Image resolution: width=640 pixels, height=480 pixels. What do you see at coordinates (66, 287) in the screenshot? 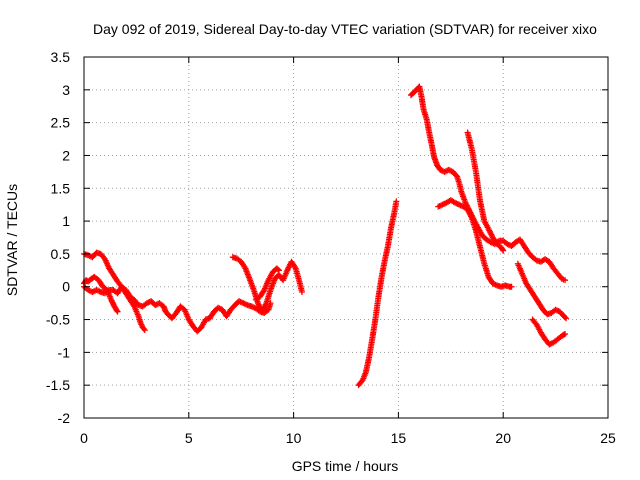
I see `y-tick-label: 0` at bounding box center [66, 287].